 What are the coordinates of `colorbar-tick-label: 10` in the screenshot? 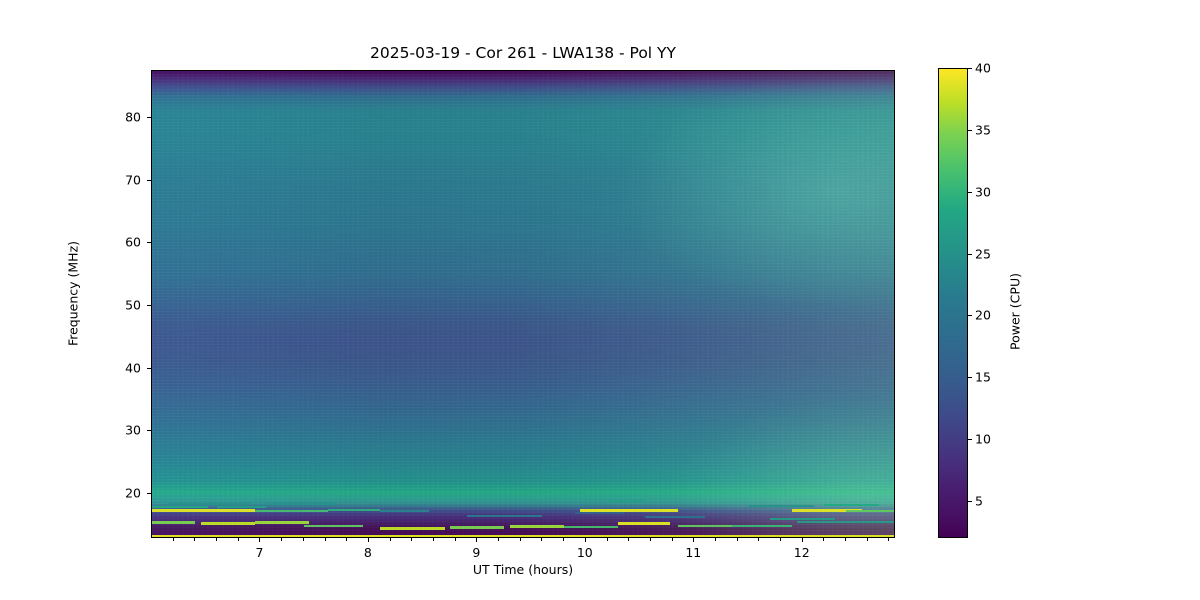 It's located at (983, 439).